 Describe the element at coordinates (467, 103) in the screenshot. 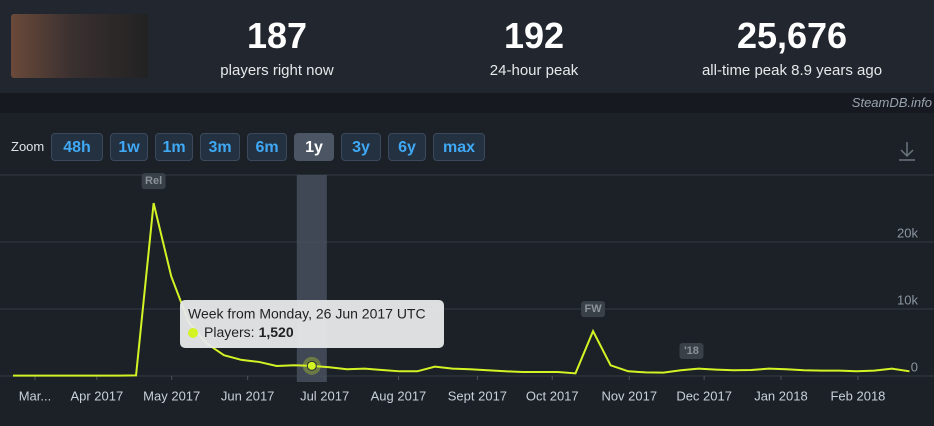

I see `strip` at that location.